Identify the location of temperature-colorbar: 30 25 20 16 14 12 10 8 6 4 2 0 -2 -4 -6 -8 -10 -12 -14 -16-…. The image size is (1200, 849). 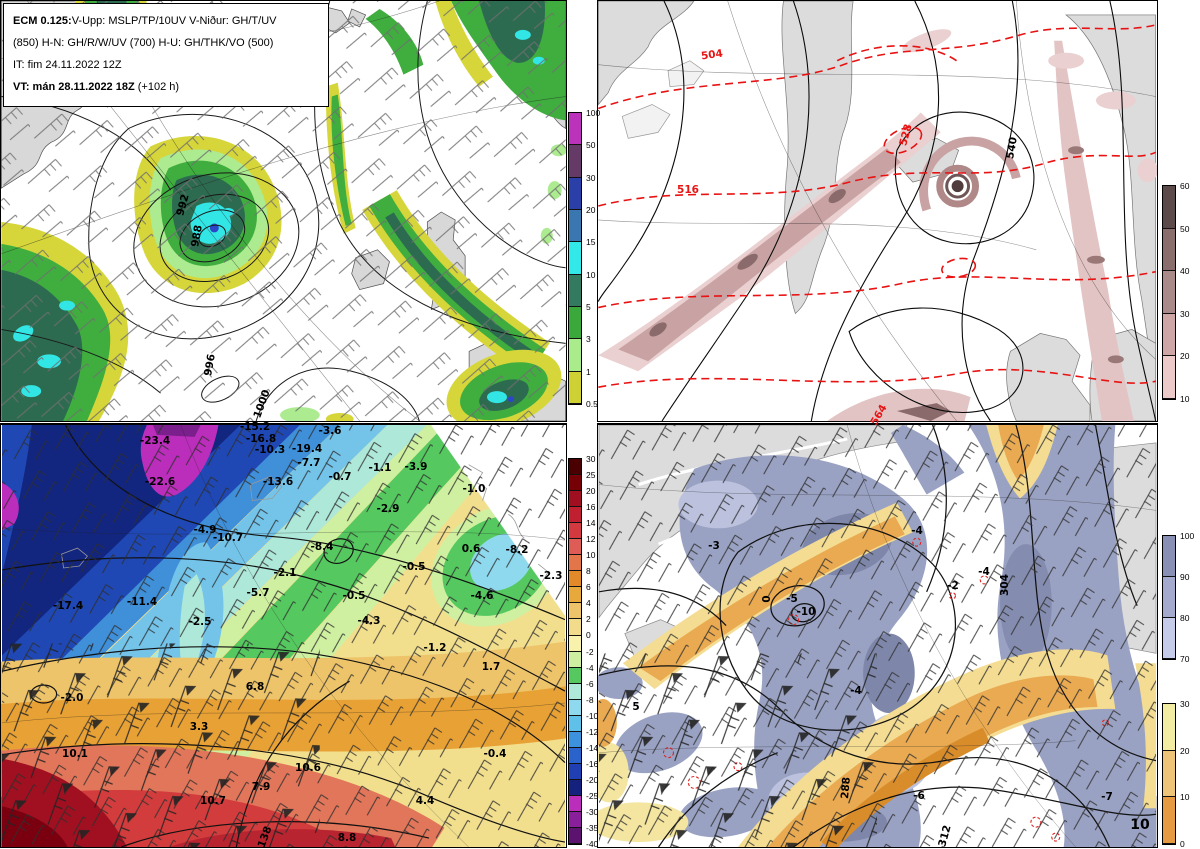
(583, 651).